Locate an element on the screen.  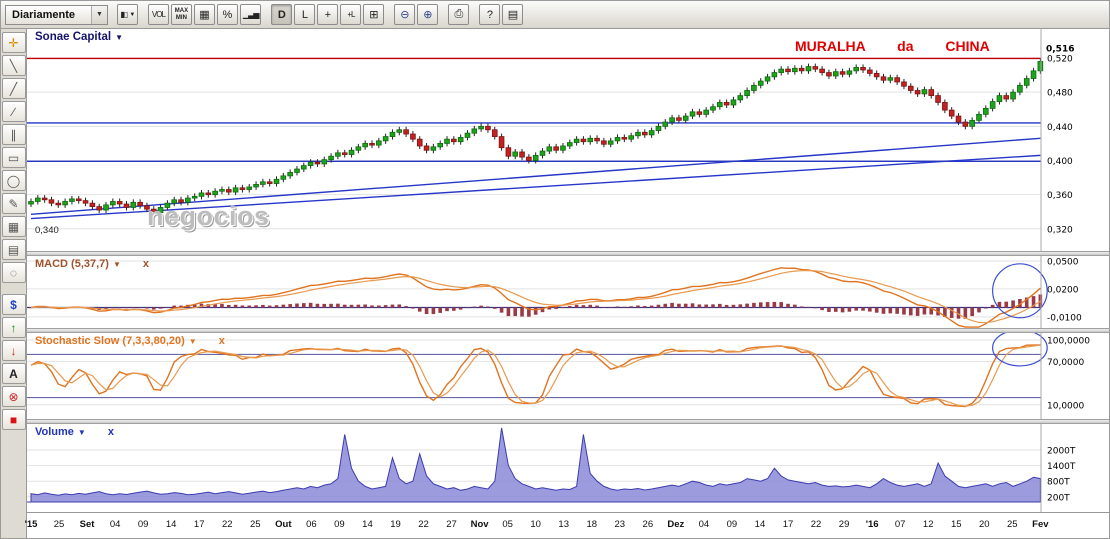
ellipse-tool-button: ◯ is located at coordinates (13, 180).